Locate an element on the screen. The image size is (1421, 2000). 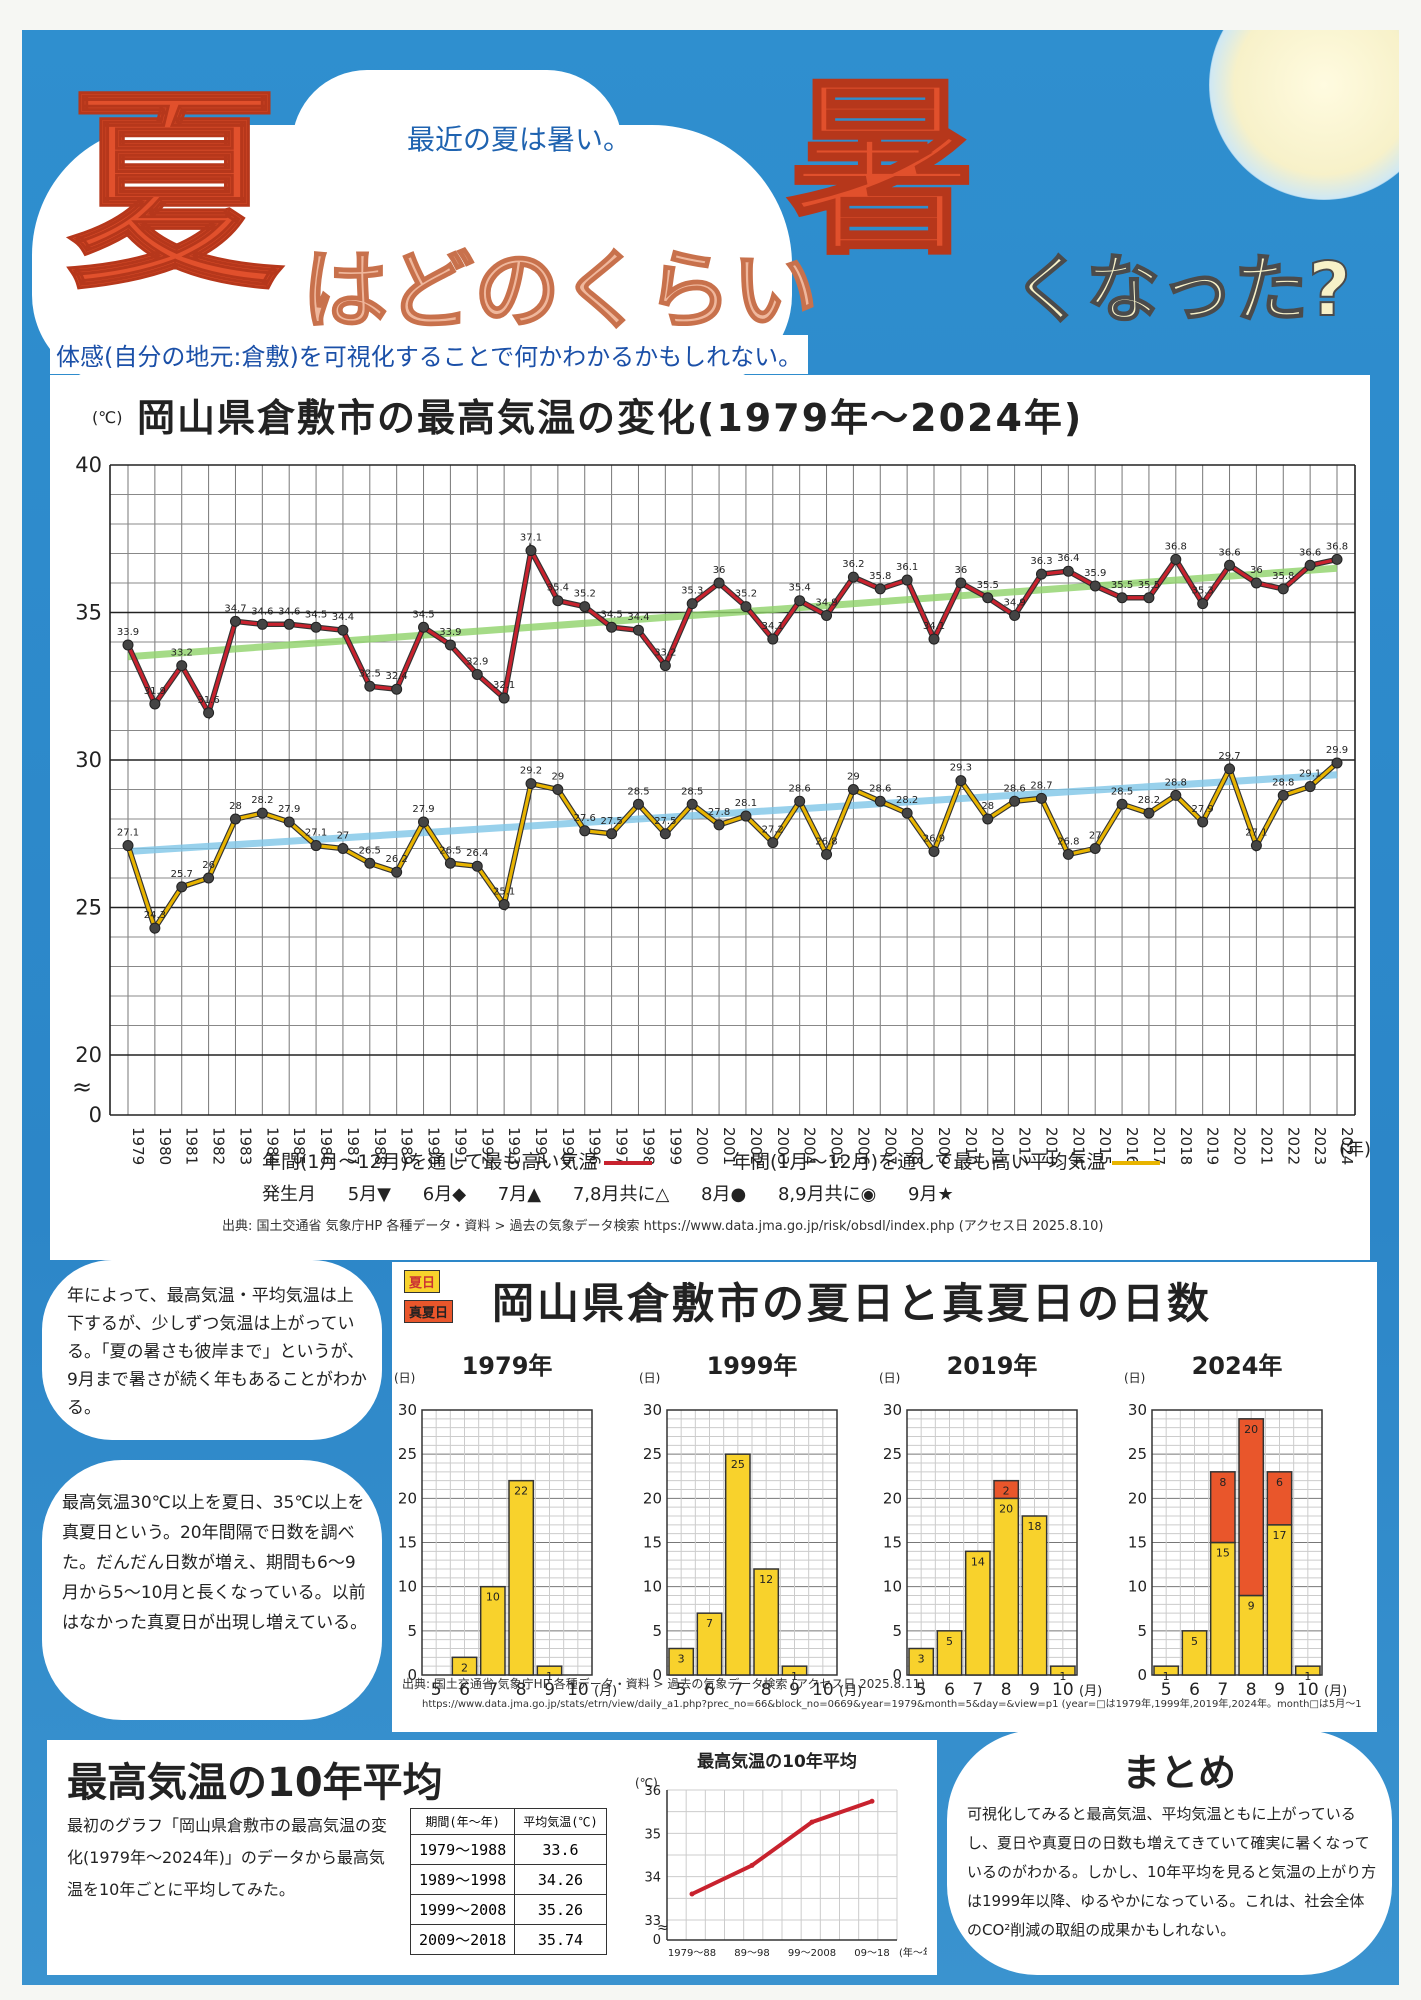
legend-max-label: 年間(1月〜12月)を通して最も高い気温 is located at coordinates (430, 1162).